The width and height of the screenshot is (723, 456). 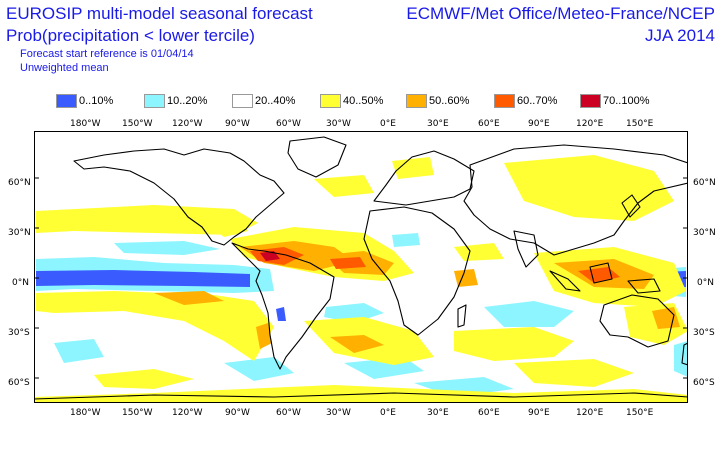 What do you see at coordinates (466, 278) in the screenshot?
I see `orange-indian` at bounding box center [466, 278].